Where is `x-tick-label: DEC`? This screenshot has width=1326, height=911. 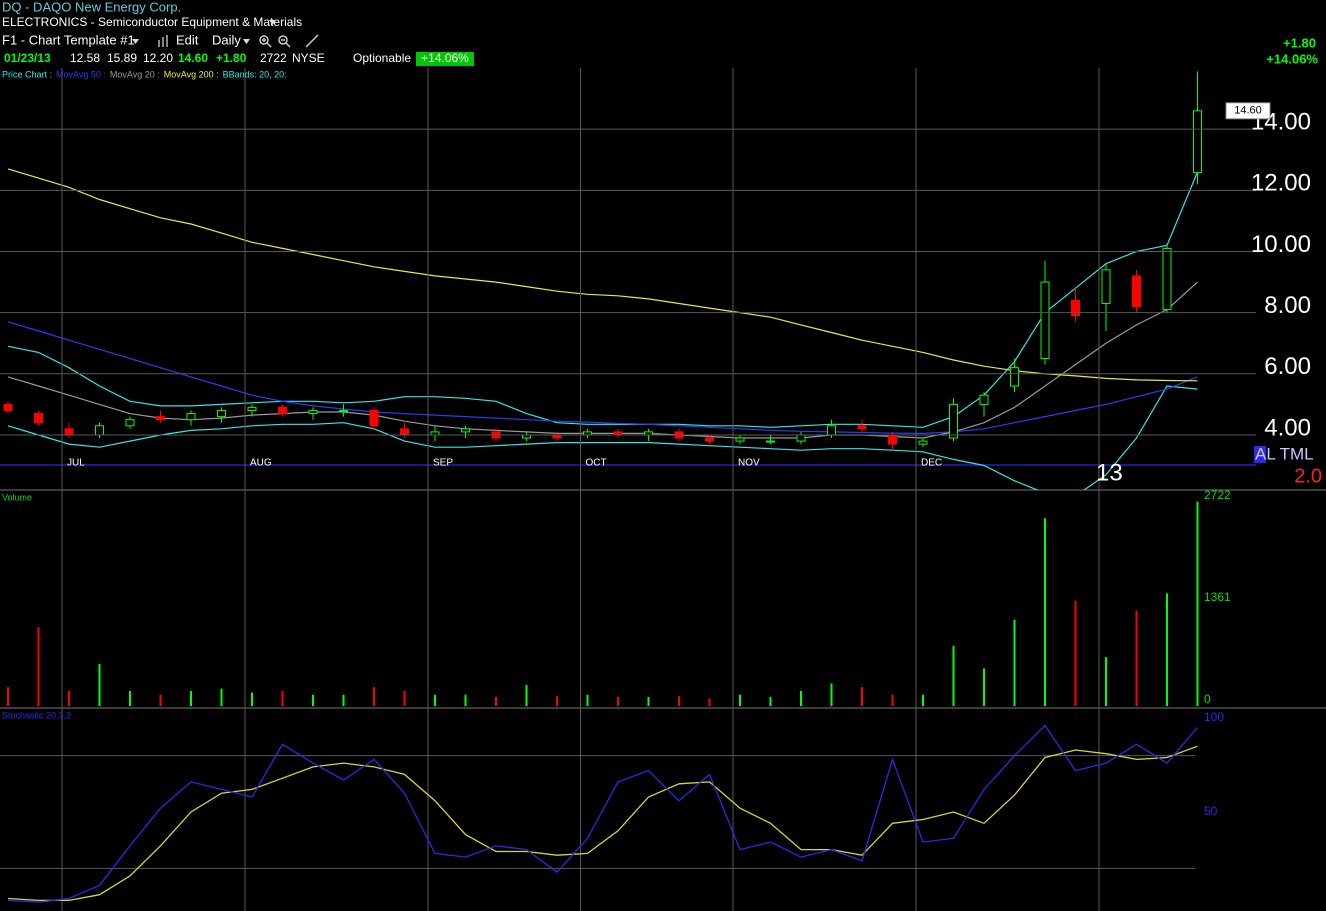
x-tick-label: DEC is located at coordinates (931, 463).